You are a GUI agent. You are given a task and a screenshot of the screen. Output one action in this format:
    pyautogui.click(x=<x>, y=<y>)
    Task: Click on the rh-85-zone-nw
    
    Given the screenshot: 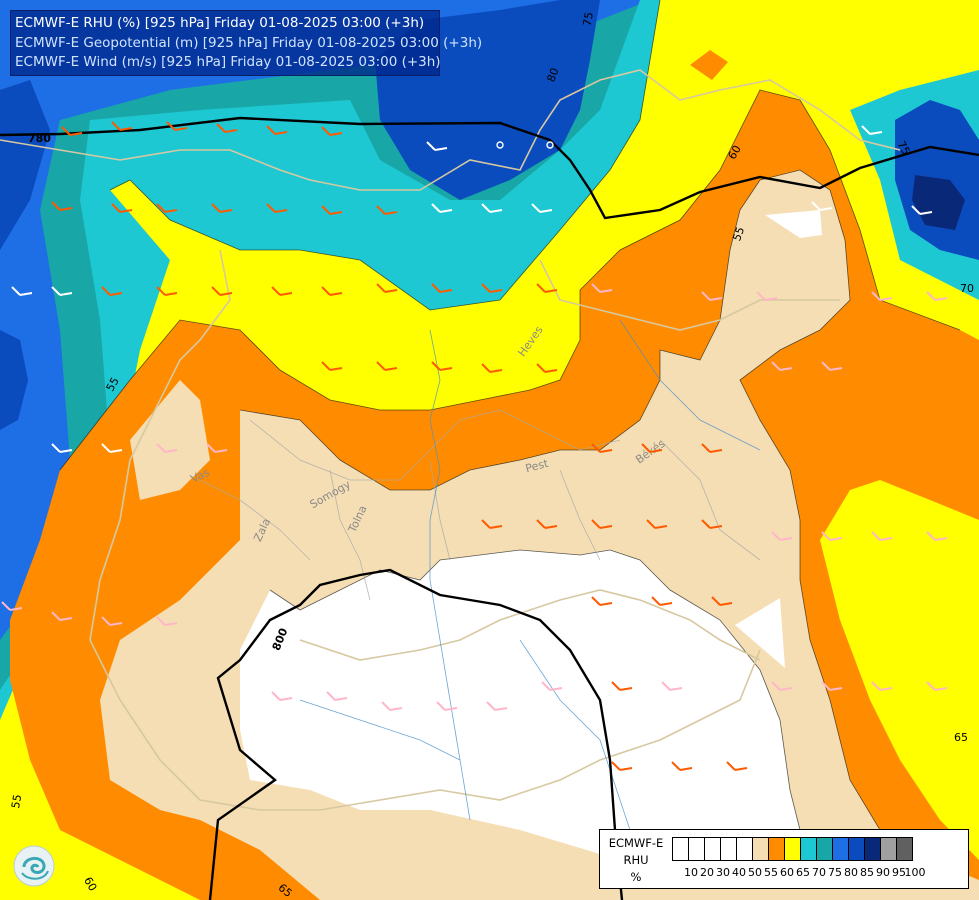 What is the action you would take?
    pyautogui.click(x=25, y=165)
    